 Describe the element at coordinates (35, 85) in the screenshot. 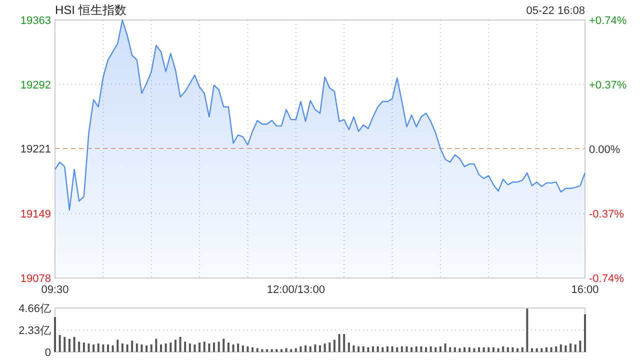

I see `y-tick-label: 19292` at that location.